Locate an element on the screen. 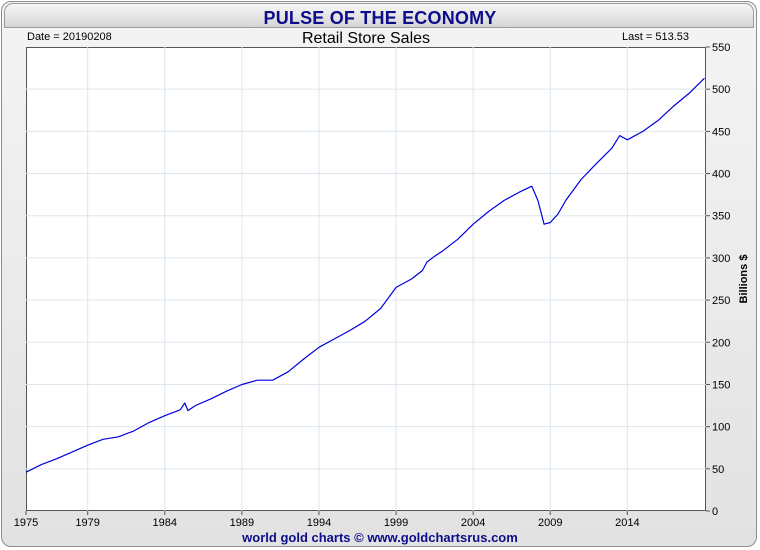 This screenshot has width=760, height=550. x-tick-label: 2009 is located at coordinates (550, 523).